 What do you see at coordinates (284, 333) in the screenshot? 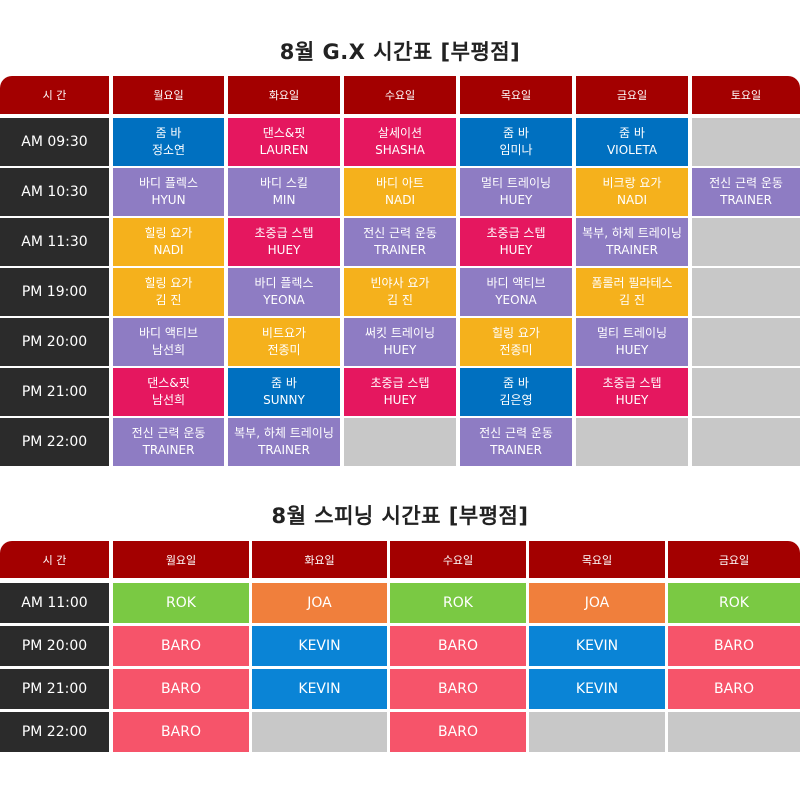
I see `class-name: 비트요가` at bounding box center [284, 333].